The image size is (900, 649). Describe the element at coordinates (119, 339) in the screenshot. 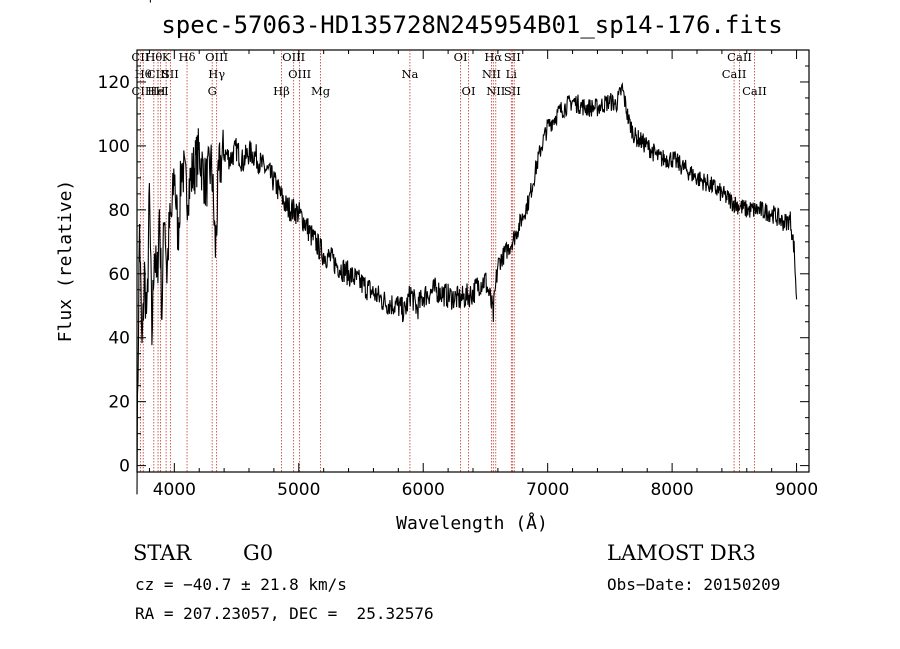

I see `y-tick-label: 40` at that location.